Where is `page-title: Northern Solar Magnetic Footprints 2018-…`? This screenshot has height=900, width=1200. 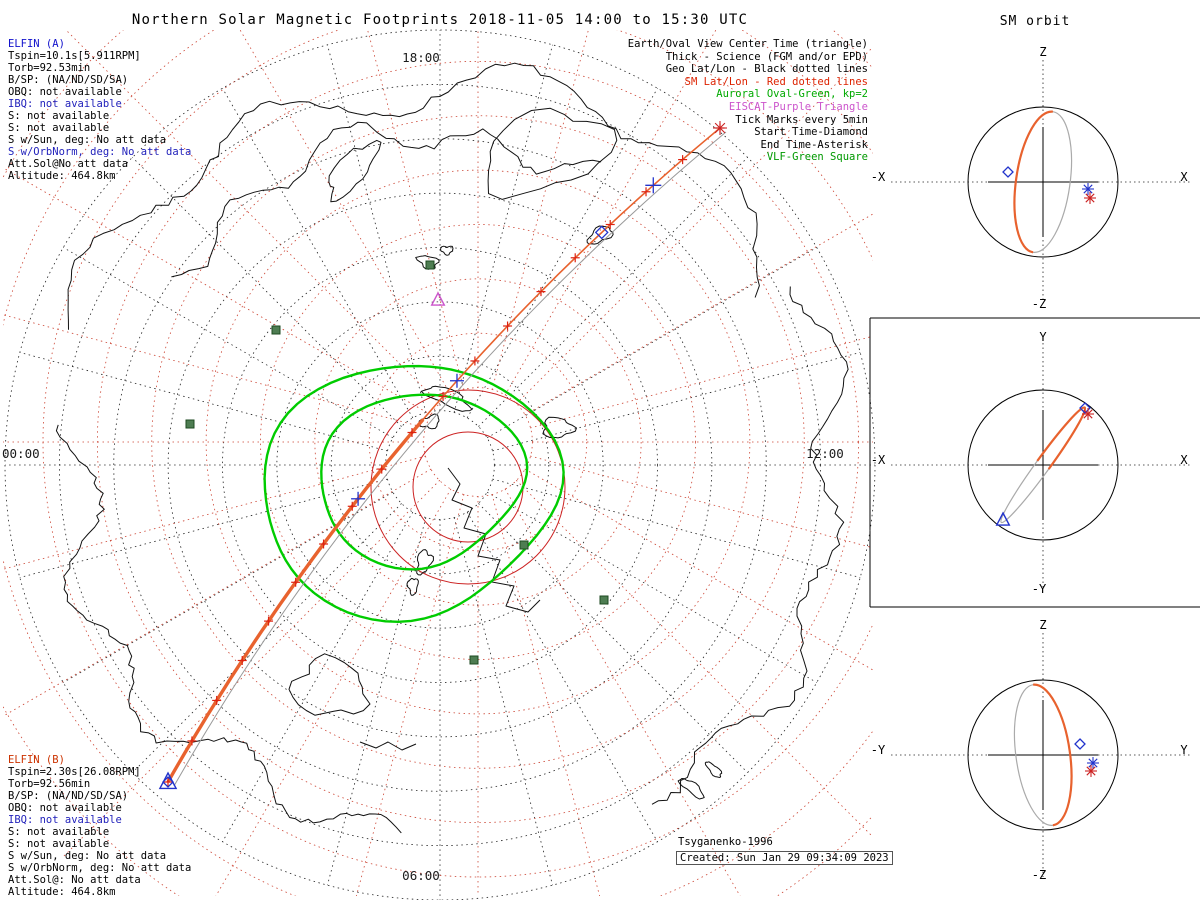 page-title: Northern Solar Magnetic Footprints 2018-… is located at coordinates (440, 20).